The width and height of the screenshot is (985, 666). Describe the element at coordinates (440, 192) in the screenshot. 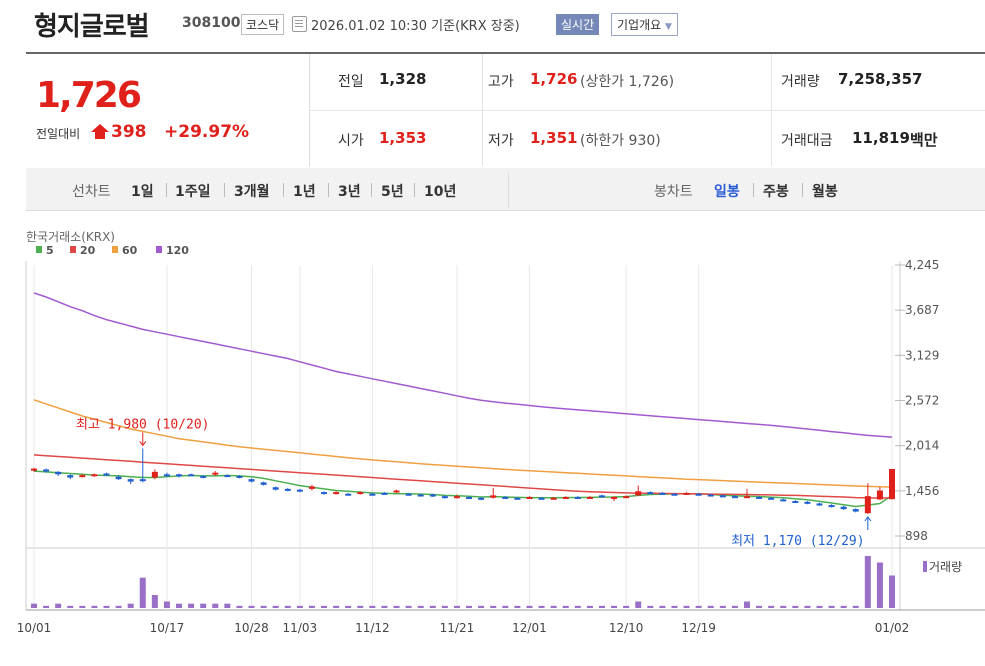

I see `period-10y: 10년` at that location.